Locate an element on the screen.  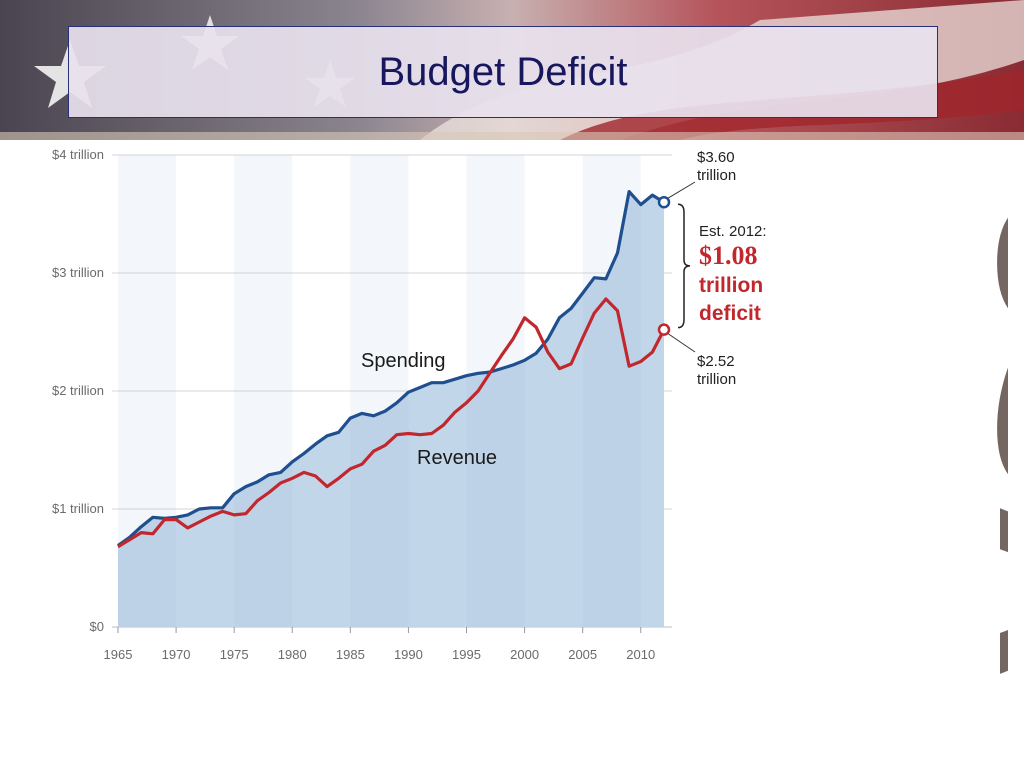
x-tick-label: 1995 is located at coordinates (466, 654).